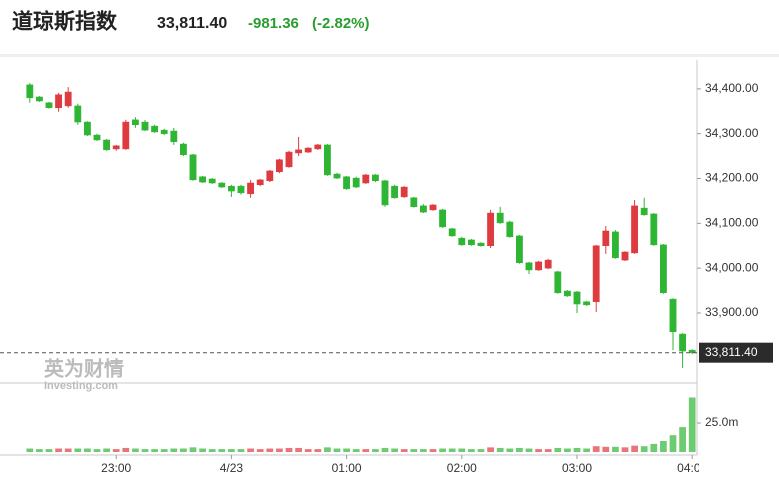  What do you see at coordinates (347, 468) in the screenshot?
I see `x-tick-label: 01:00` at bounding box center [347, 468].